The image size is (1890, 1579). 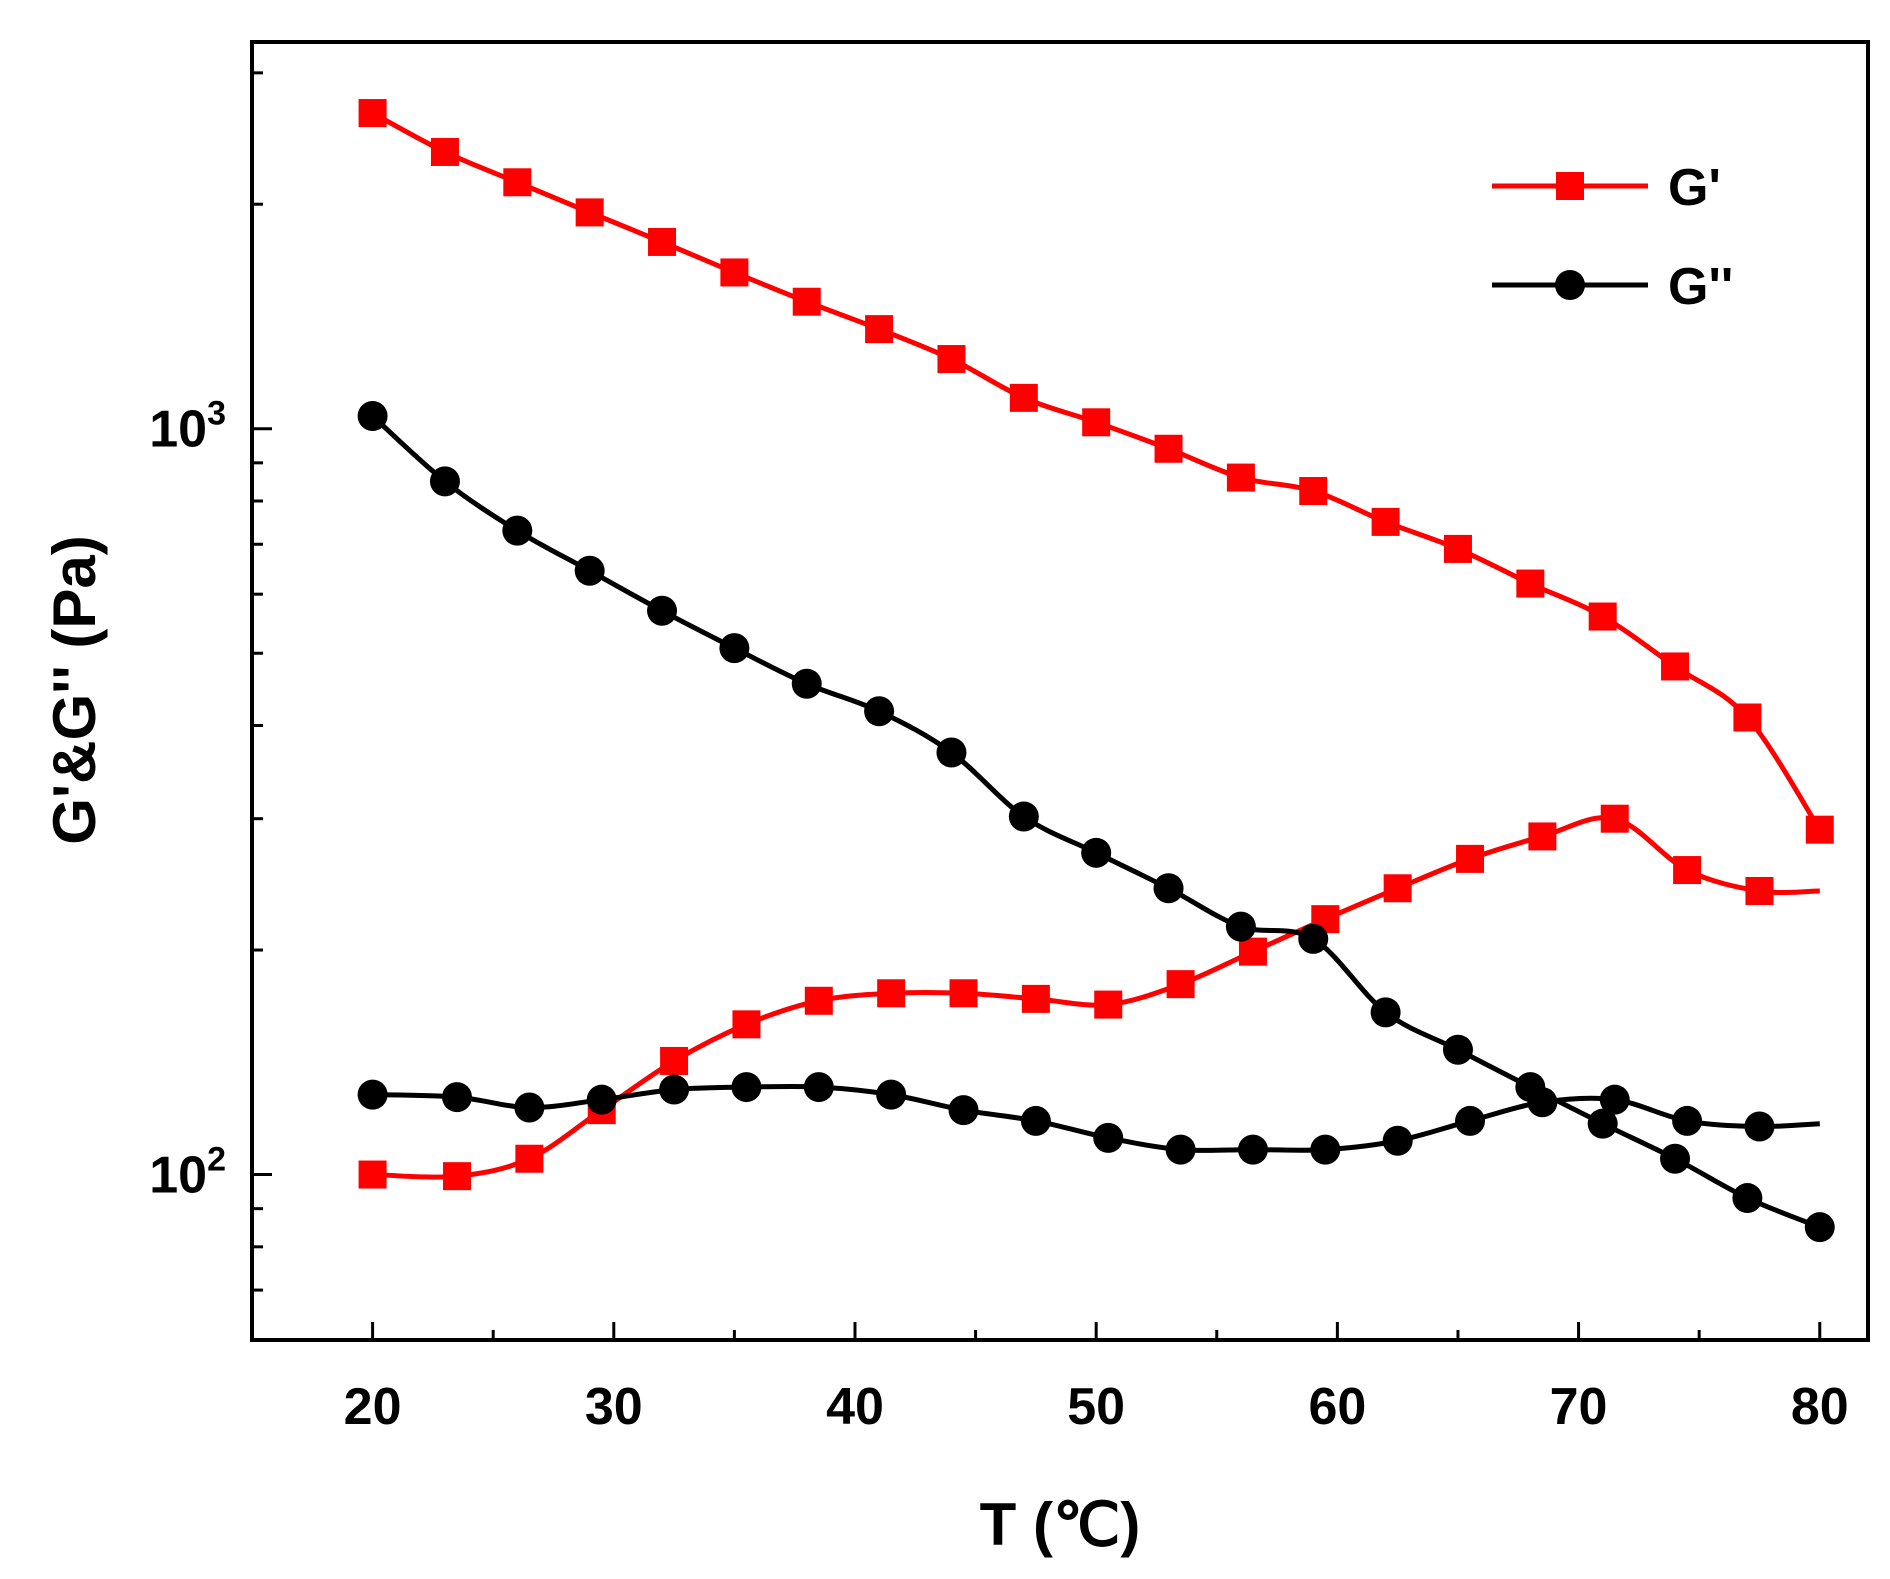 What do you see at coordinates (855, 1407) in the screenshot?
I see `x-tick-label: 40` at bounding box center [855, 1407].